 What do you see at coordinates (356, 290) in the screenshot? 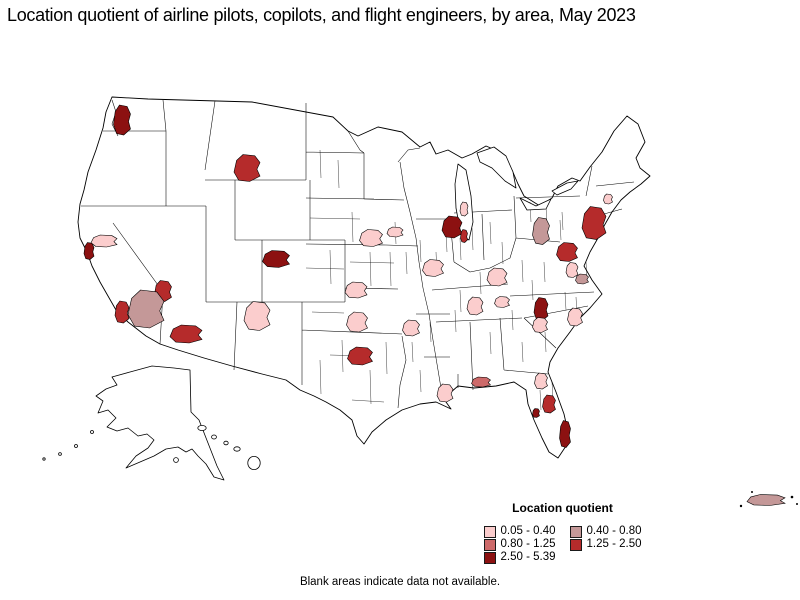
I see `map-region-wichita-area-ks` at bounding box center [356, 290].